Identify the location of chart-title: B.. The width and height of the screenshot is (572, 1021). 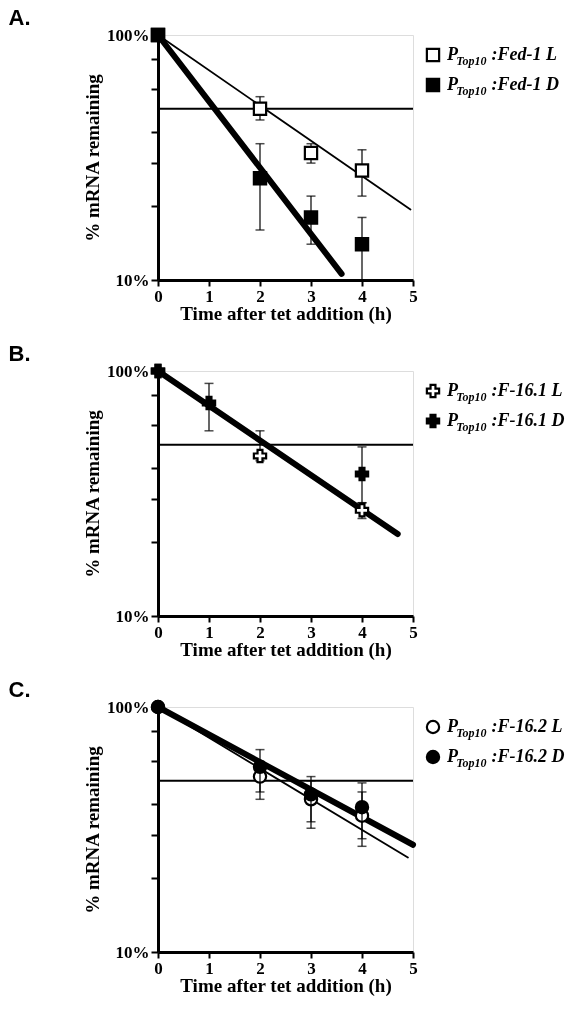
(19, 354).